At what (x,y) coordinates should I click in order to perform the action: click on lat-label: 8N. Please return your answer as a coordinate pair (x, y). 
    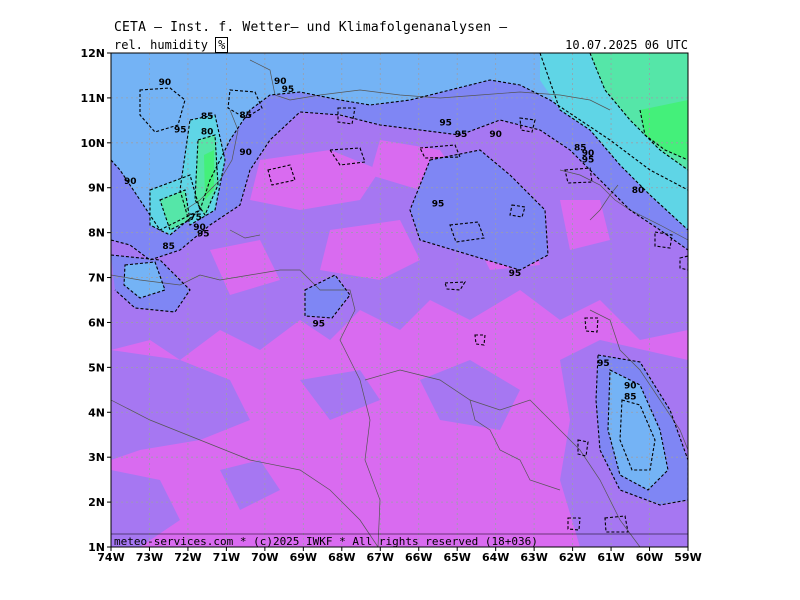
    Looking at the image, I should click on (96, 233).